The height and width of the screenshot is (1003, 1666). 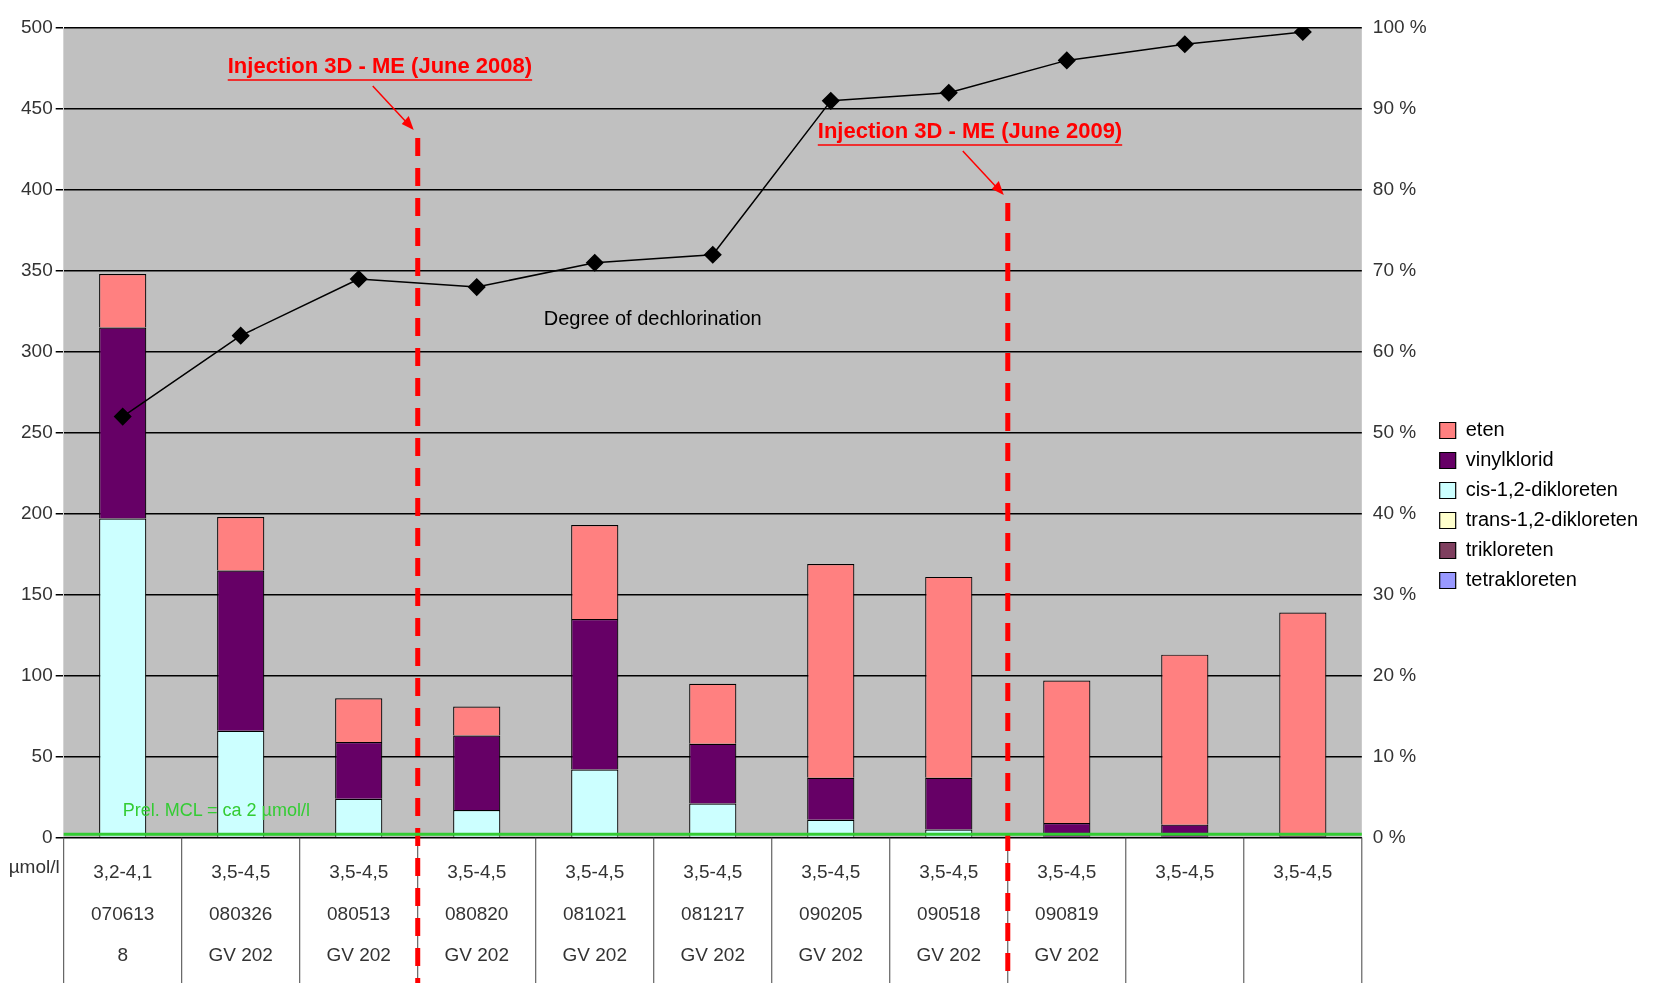 I want to click on y-tick-label: 150, so click(x=37, y=593).